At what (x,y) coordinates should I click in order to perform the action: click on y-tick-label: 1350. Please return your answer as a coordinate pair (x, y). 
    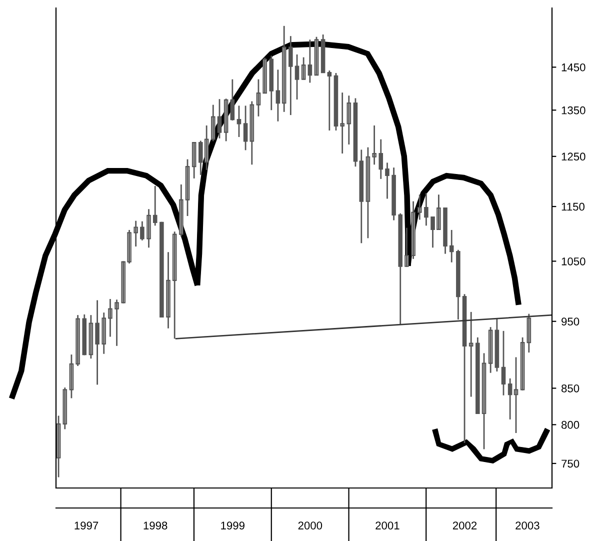
    Looking at the image, I should click on (574, 110).